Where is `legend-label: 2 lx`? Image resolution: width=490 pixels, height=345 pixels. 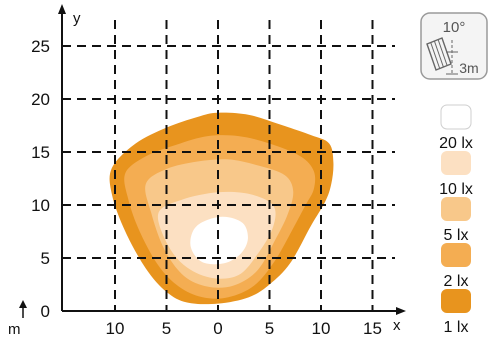 legend-label: 2 lx is located at coordinates (456, 281).